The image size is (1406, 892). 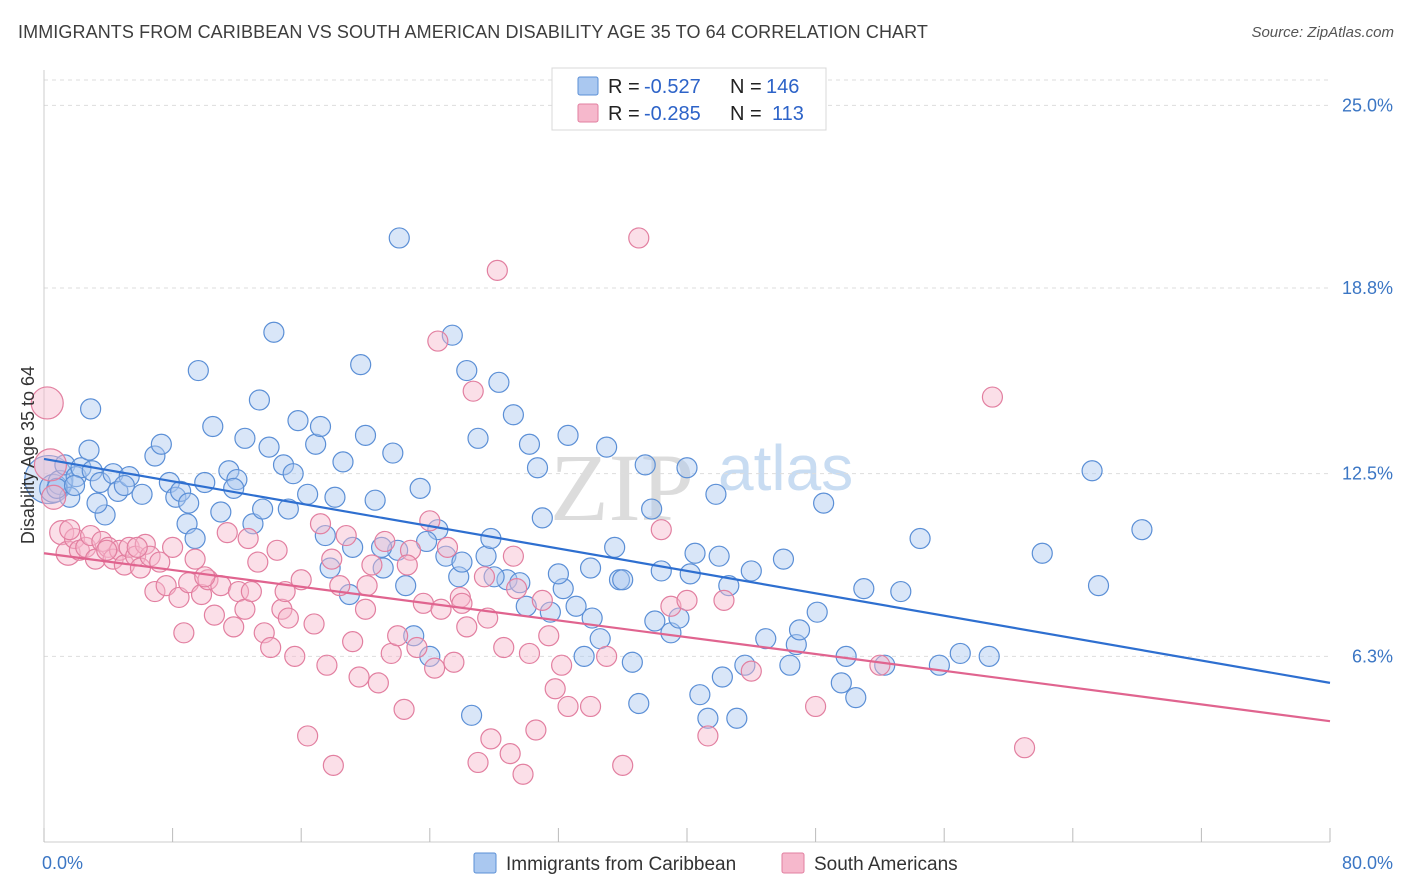 What do you see at coordinates (1372, 656) in the screenshot?
I see `y-tick-label-0: 6.3%` at bounding box center [1372, 656].